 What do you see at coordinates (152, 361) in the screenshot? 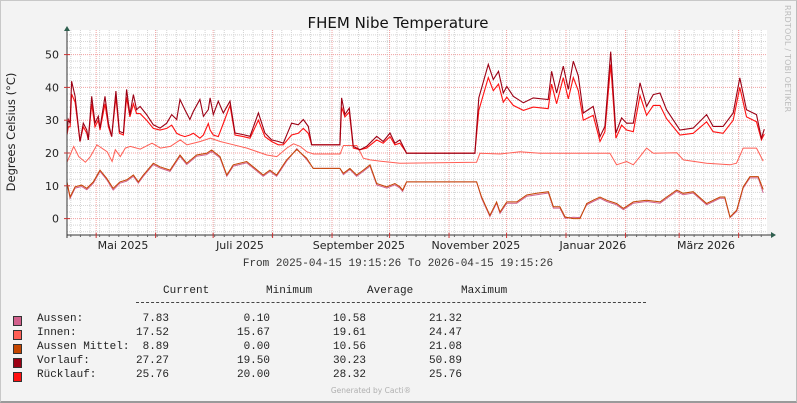
I see `legend-current-value: 27.27` at bounding box center [152, 361].